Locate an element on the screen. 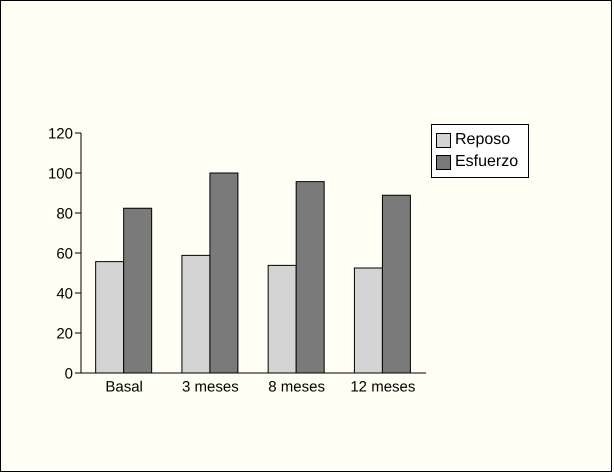 The height and width of the screenshot is (474, 614). y-tick-label: 40 is located at coordinates (64, 293).